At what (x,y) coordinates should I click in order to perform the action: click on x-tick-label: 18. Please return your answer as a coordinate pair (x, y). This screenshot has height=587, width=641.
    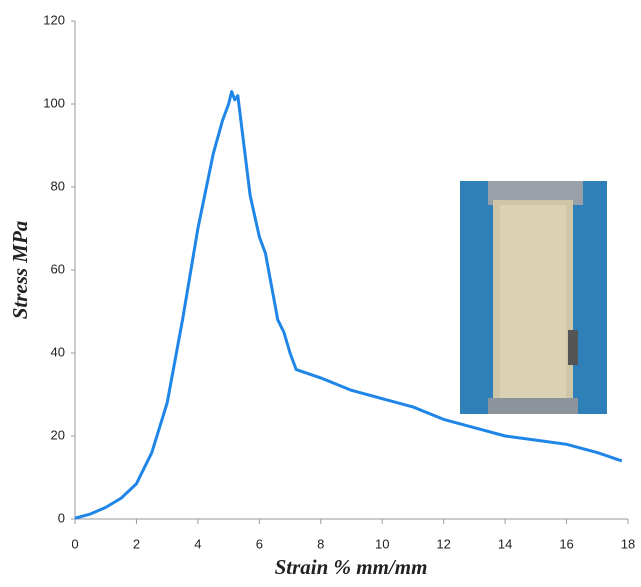
    Looking at the image, I should click on (628, 543).